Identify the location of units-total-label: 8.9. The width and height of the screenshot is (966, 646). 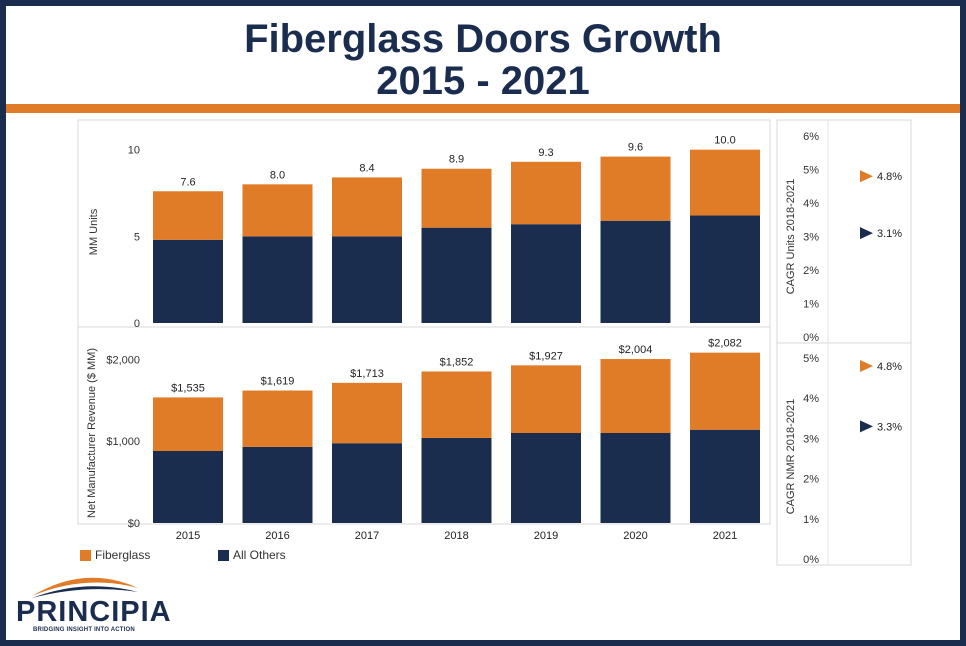
(456, 160).